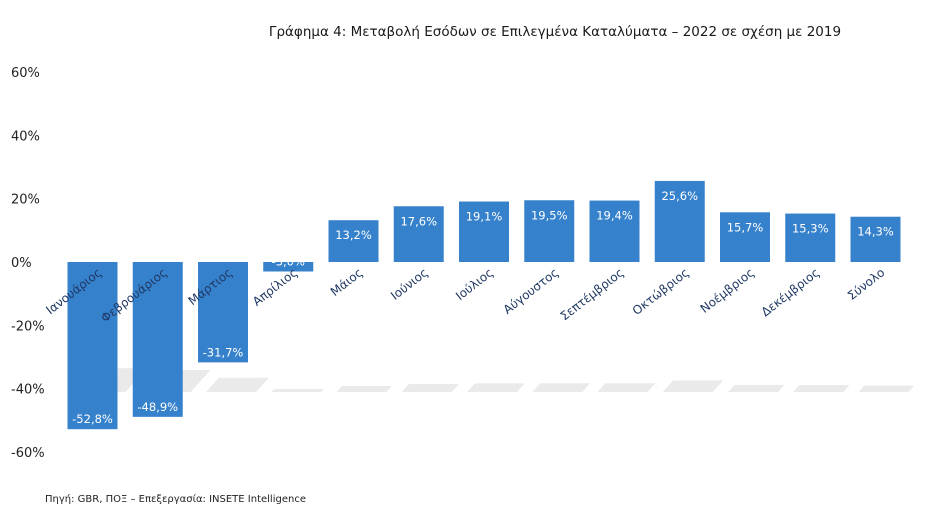 The width and height of the screenshot is (930, 517). What do you see at coordinates (474, 284) in the screenshot?
I see `category-label: Ιούλιος` at bounding box center [474, 284].